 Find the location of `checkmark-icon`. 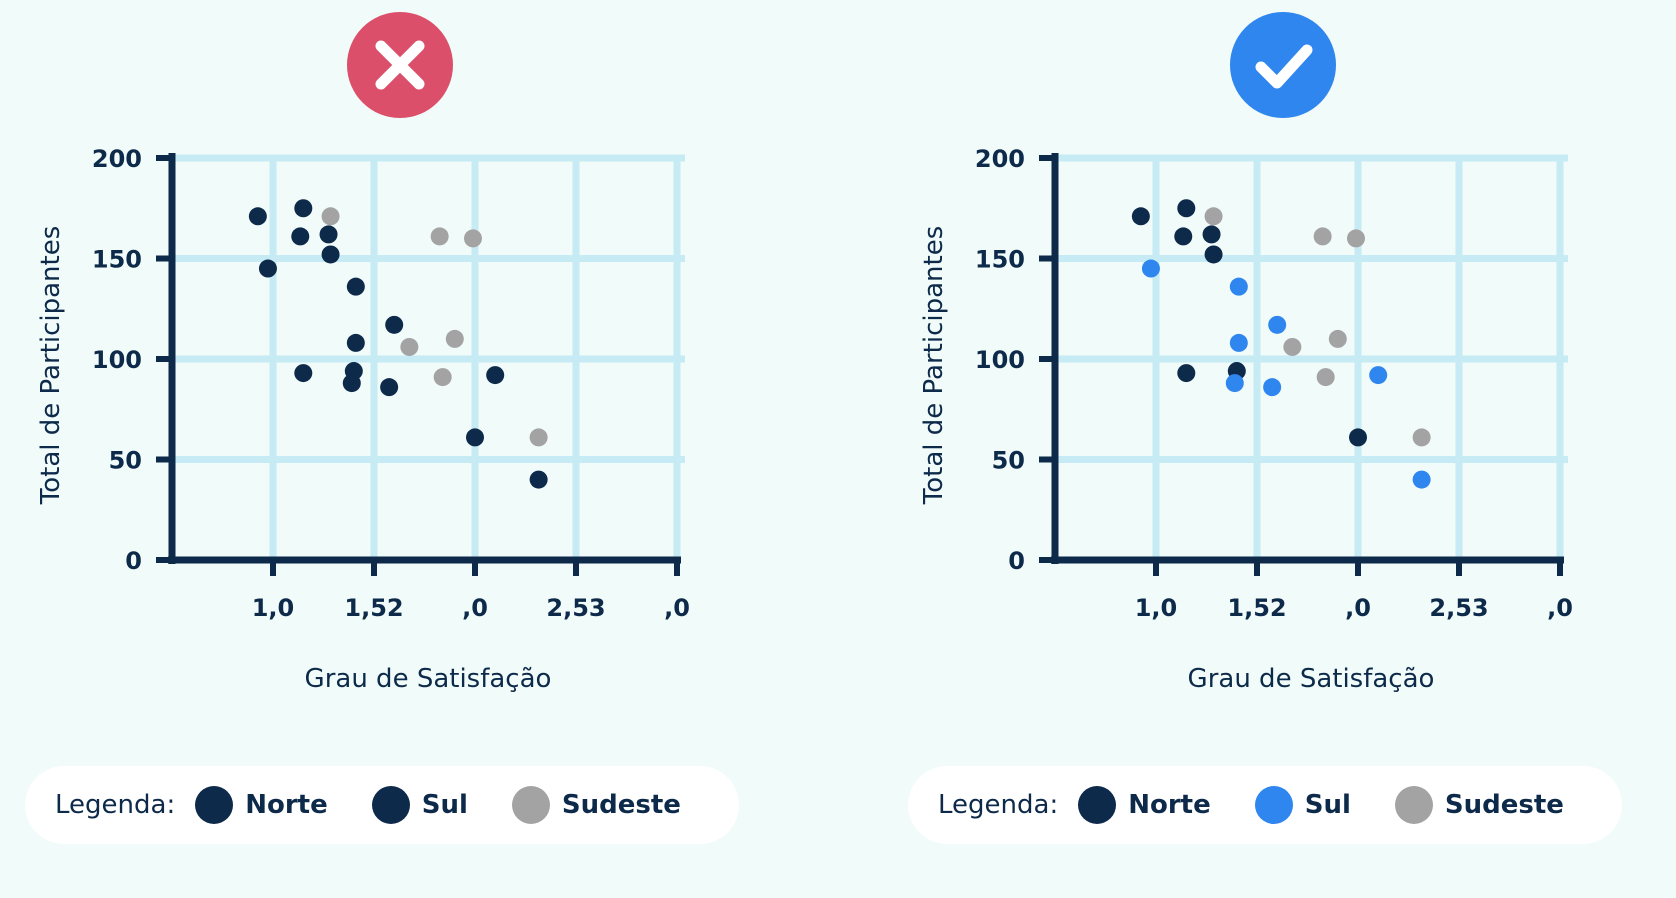

checkmark-icon is located at coordinates (1284, 66).